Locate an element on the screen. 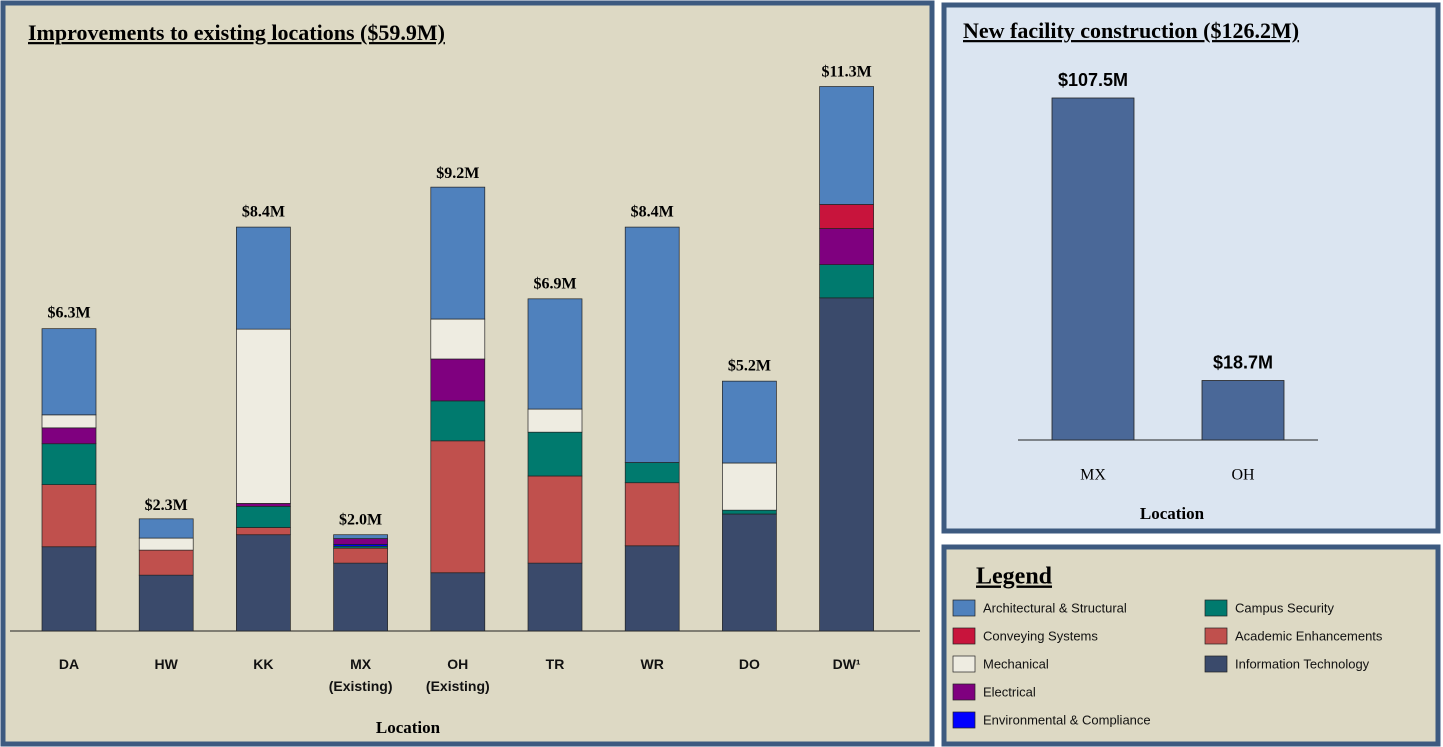  x-tick-label: MX is located at coordinates (1093, 475).